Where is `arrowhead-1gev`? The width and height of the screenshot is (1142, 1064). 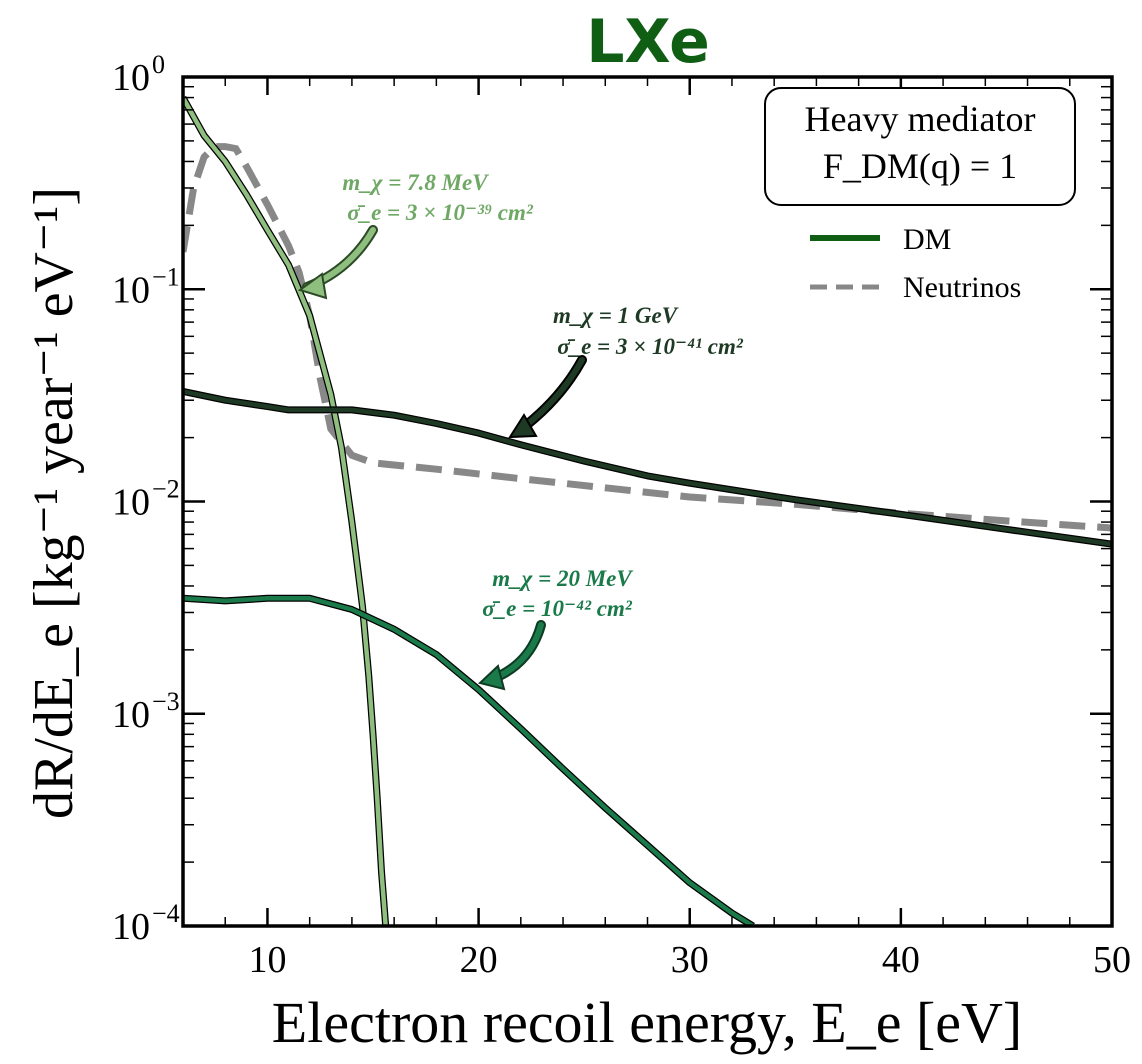 arrowhead-1gev is located at coordinates (523, 426).